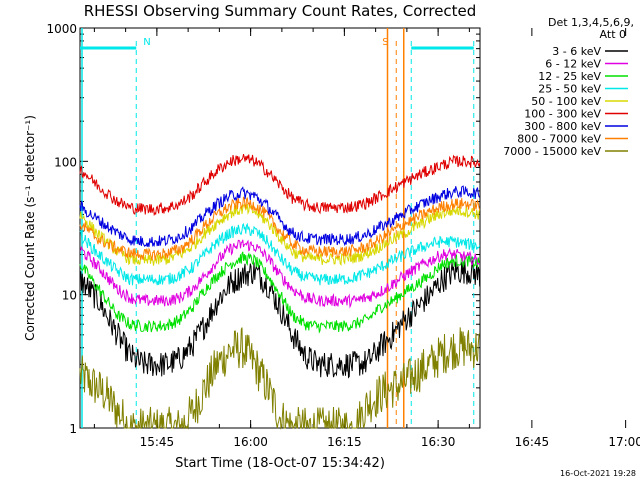  I want to click on legend-detectors: Det 1,3,4,5,6,9,, so click(591, 22).